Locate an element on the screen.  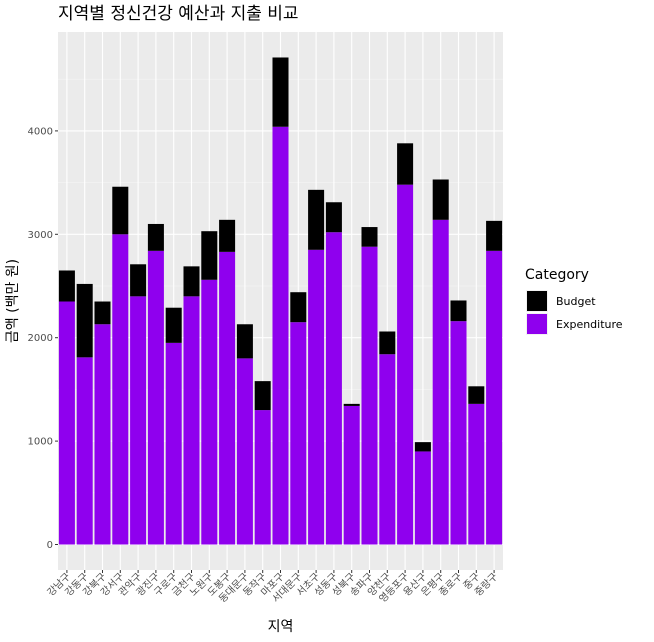
y-tick-label: 4000 is located at coordinates (40, 131).